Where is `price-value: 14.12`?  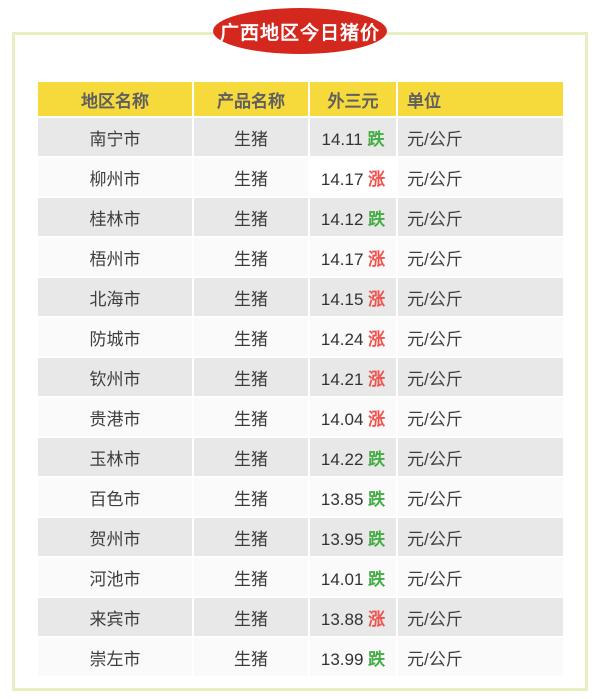
price-value: 14.12 is located at coordinates (342, 219).